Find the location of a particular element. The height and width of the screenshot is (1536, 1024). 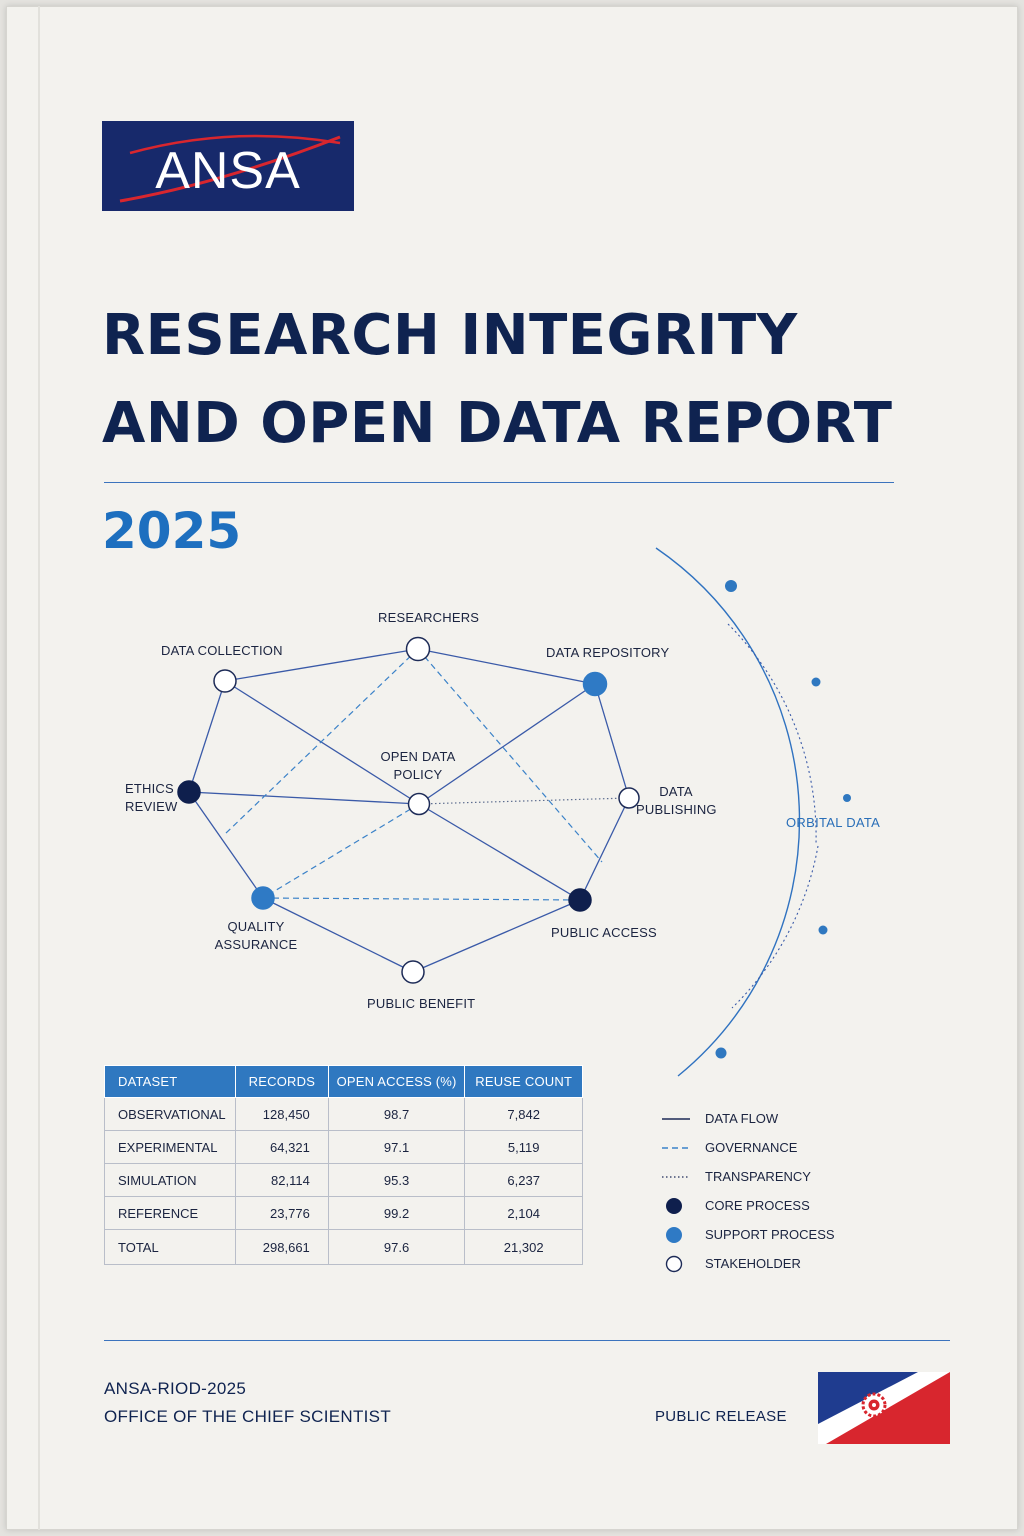

dotted-line-icon is located at coordinates (676, 1177).